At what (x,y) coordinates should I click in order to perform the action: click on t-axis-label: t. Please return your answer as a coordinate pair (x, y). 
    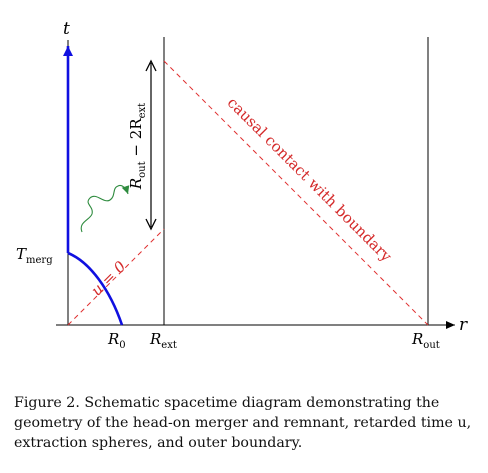
    Looking at the image, I should click on (66, 29).